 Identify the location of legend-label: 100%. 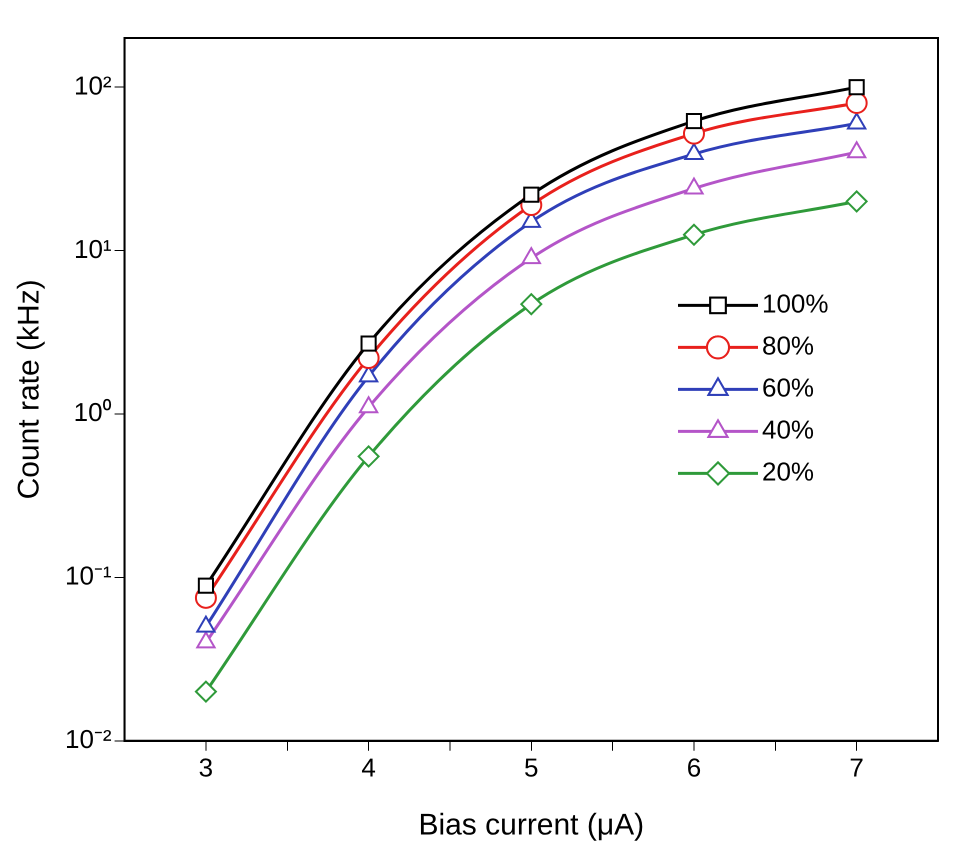
(795, 303).